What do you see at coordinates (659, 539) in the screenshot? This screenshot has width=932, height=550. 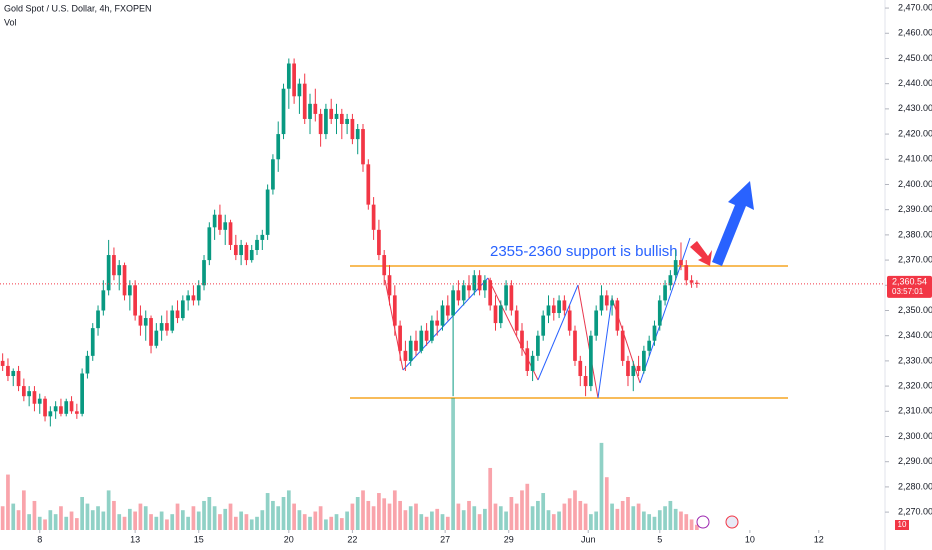 I see `x-tick-label: 5` at bounding box center [659, 539].